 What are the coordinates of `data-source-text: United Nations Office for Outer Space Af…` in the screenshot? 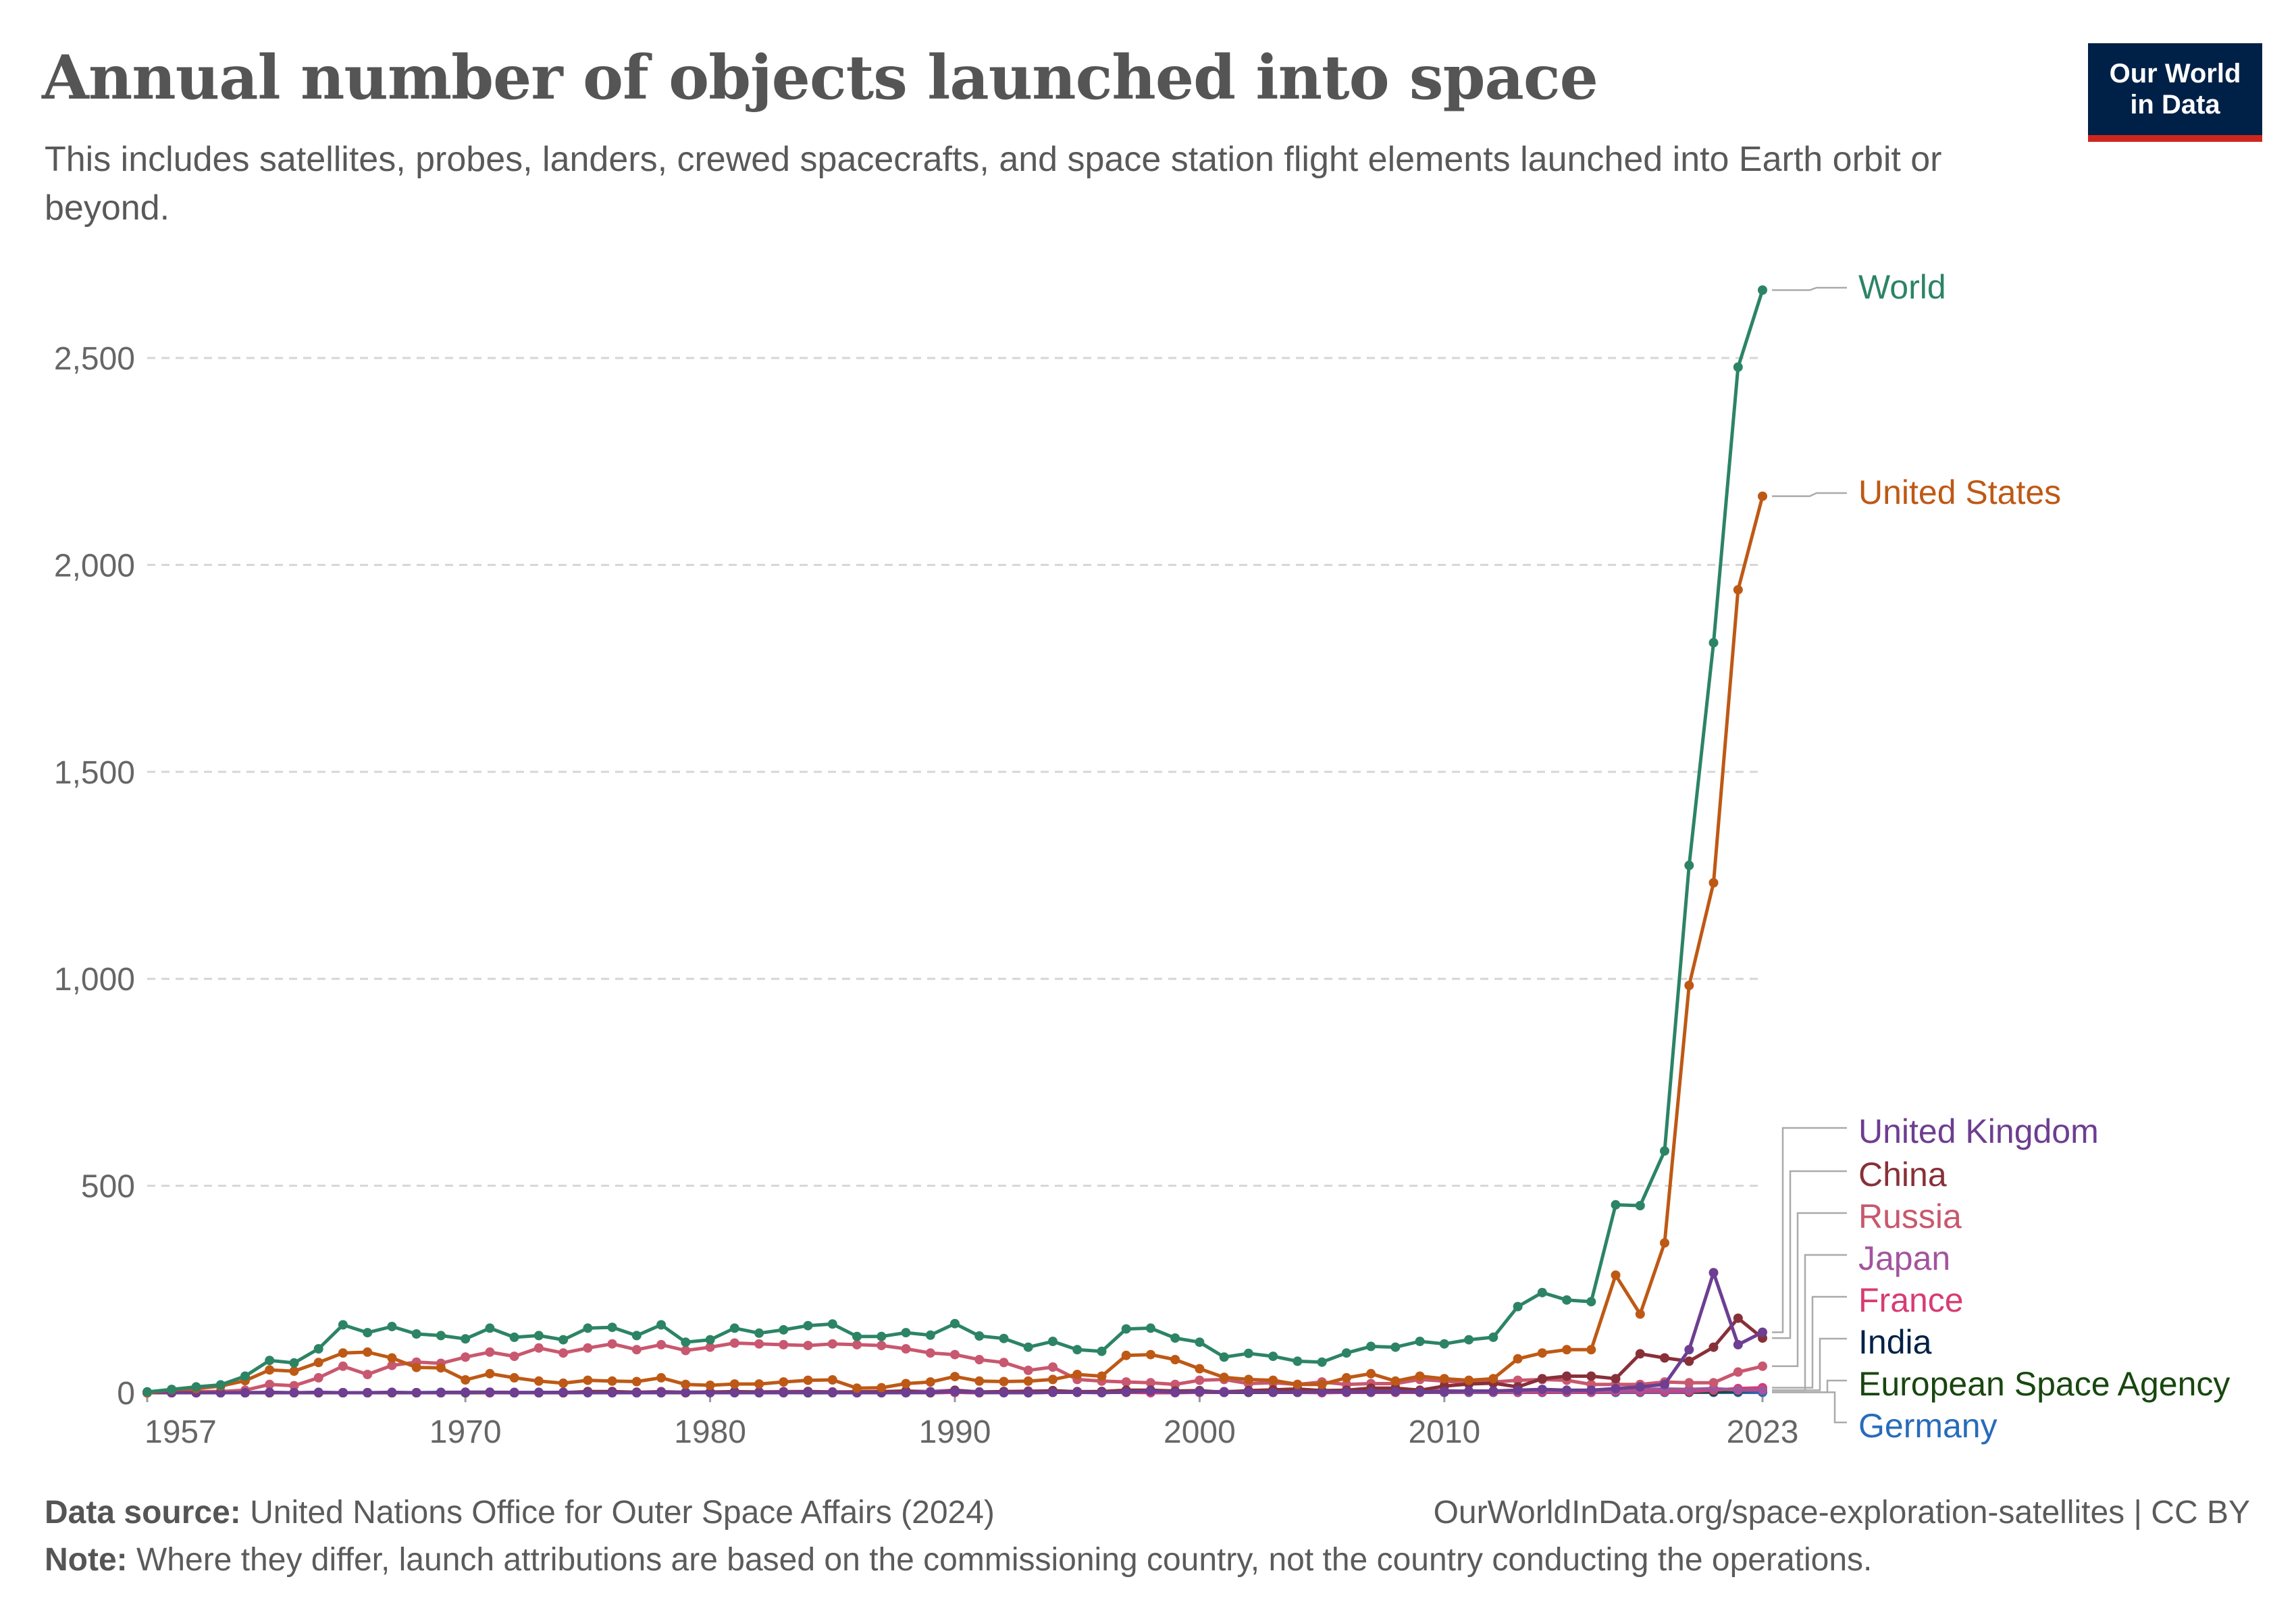 It's located at (622, 1512).